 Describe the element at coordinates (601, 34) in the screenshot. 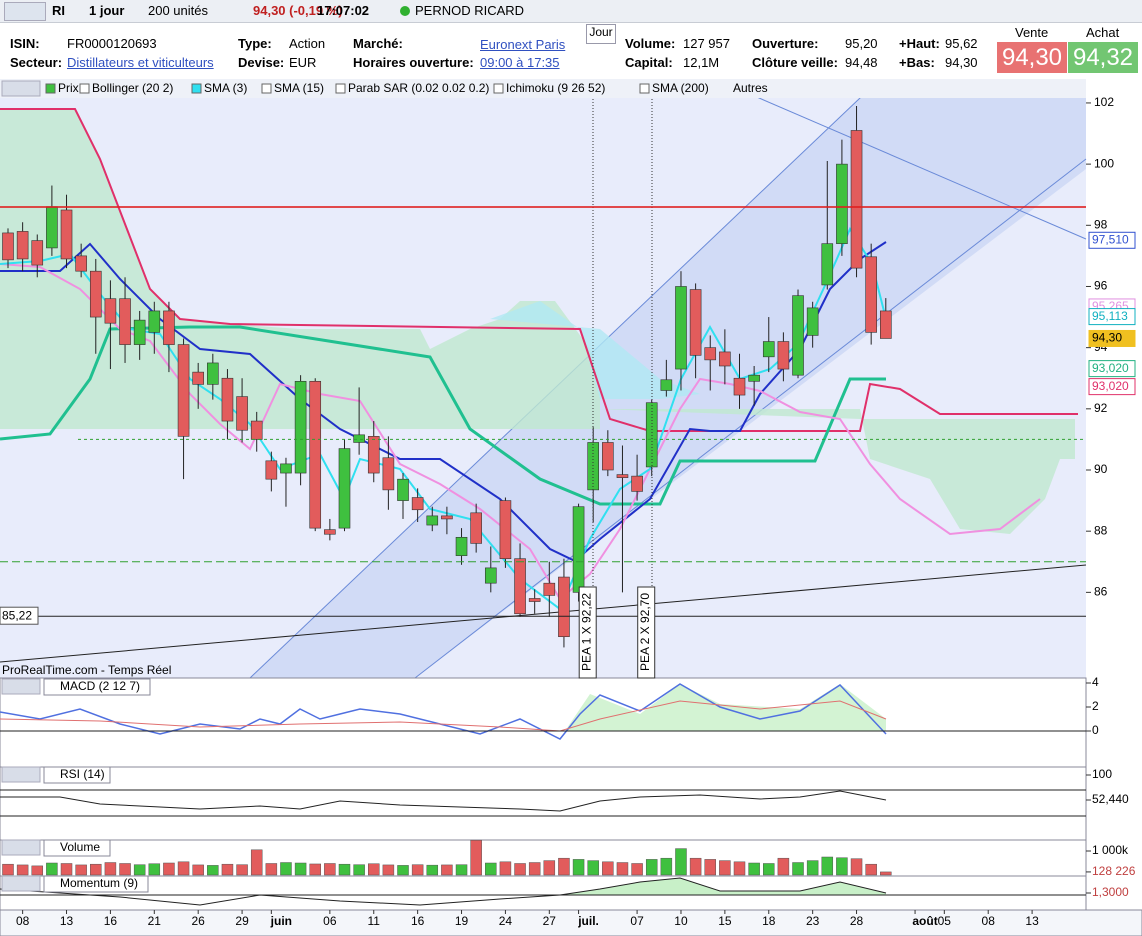

I see `day-tab: Jour` at that location.